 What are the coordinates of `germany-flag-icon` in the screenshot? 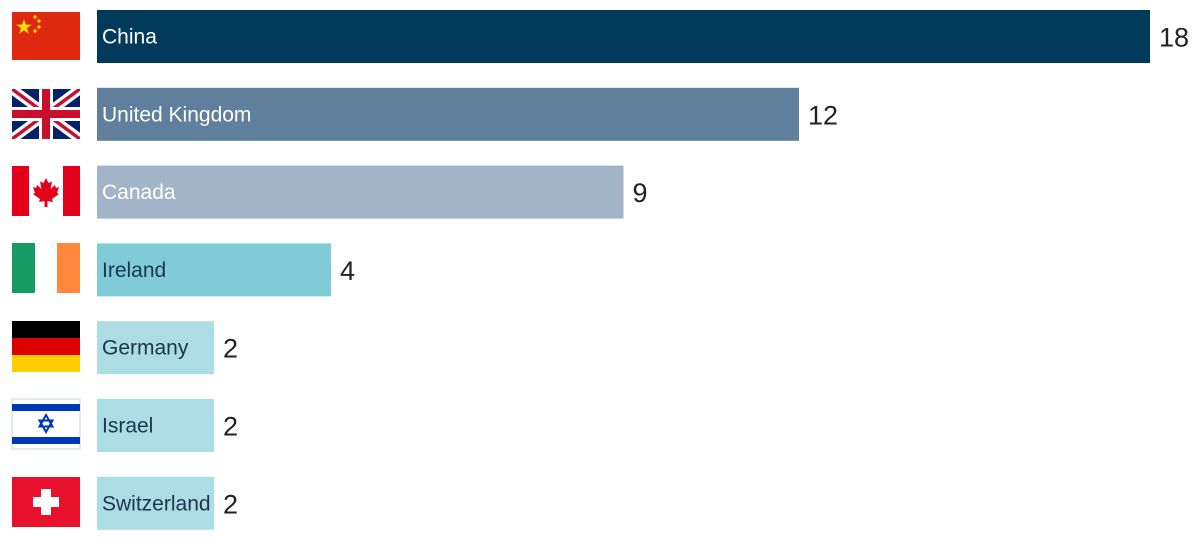 It's located at (46, 346).